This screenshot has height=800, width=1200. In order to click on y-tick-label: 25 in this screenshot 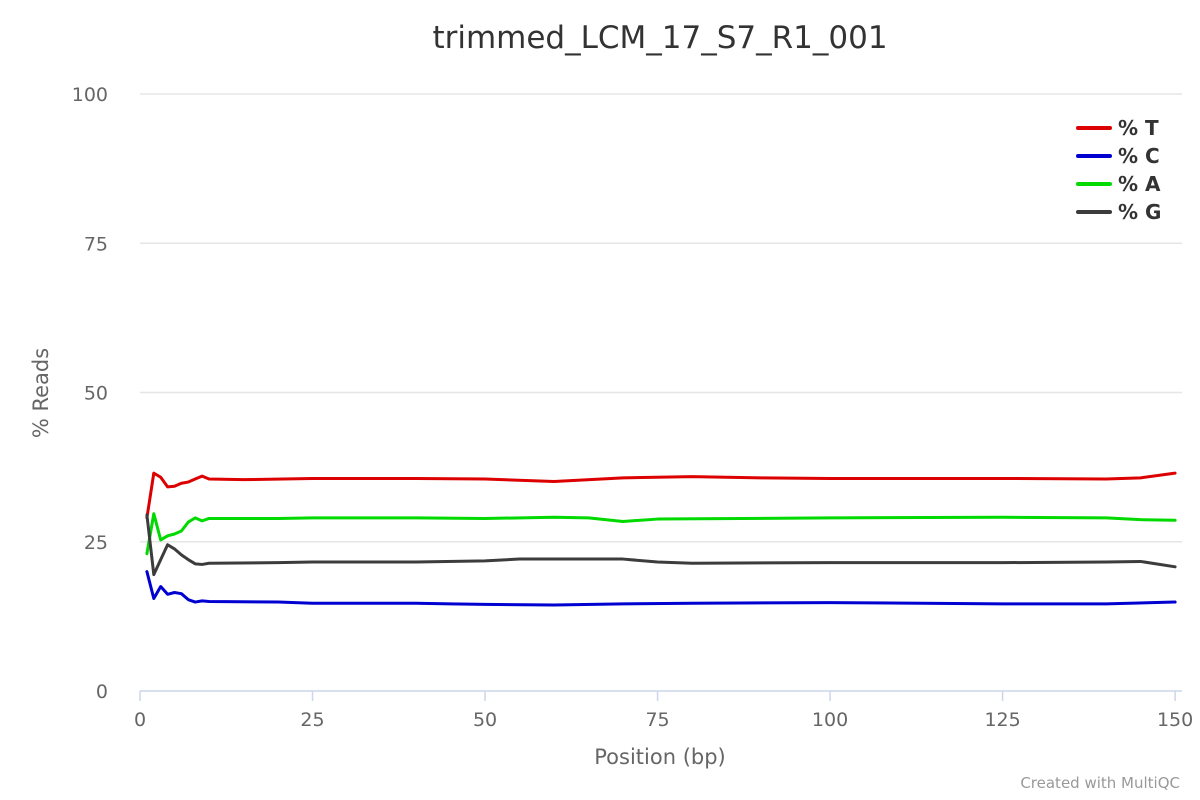, I will do `click(96, 543)`.